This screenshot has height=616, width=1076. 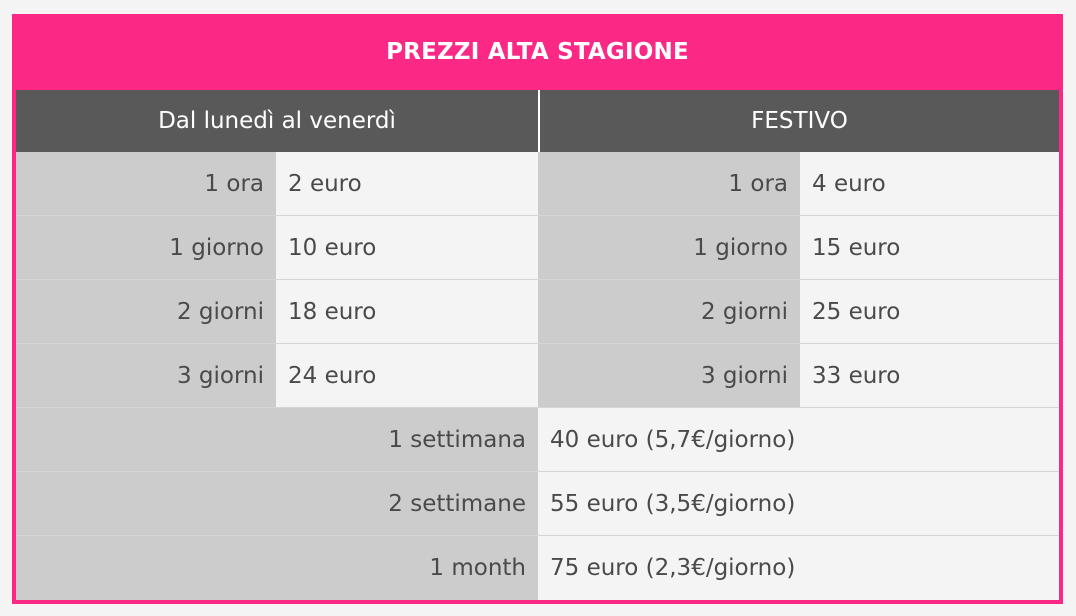 What do you see at coordinates (277, 504) in the screenshot?
I see `long-duration: 2 settimane` at bounding box center [277, 504].